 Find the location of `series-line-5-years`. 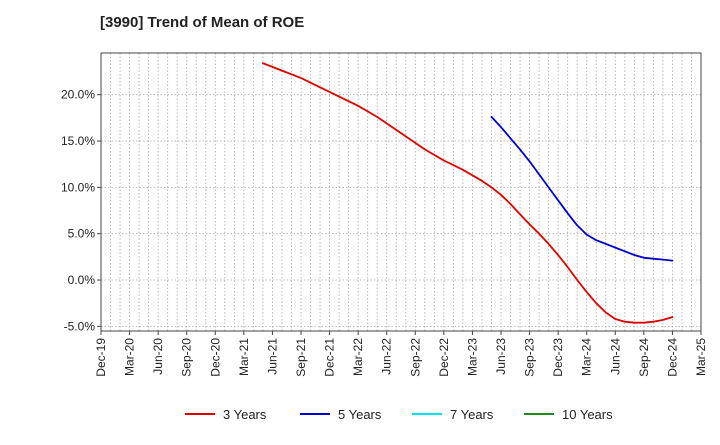

series-line-5-years is located at coordinates (582, 189).